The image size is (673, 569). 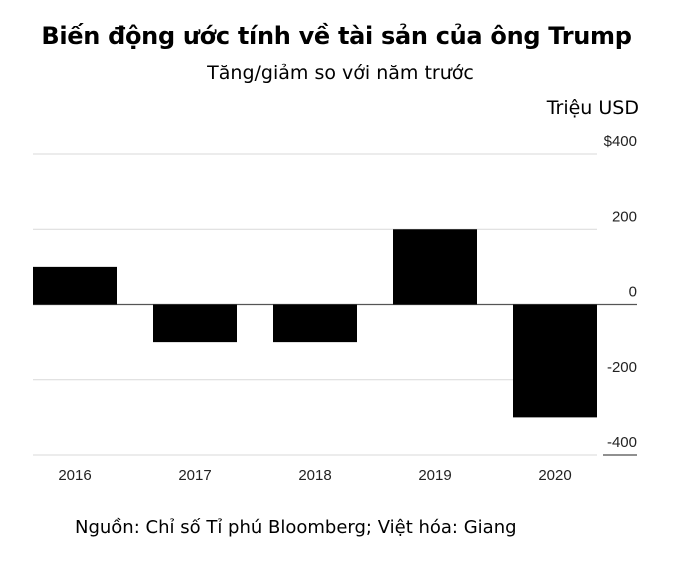 What do you see at coordinates (74, 475) in the screenshot?
I see `x-tick-label: 2016` at bounding box center [74, 475].